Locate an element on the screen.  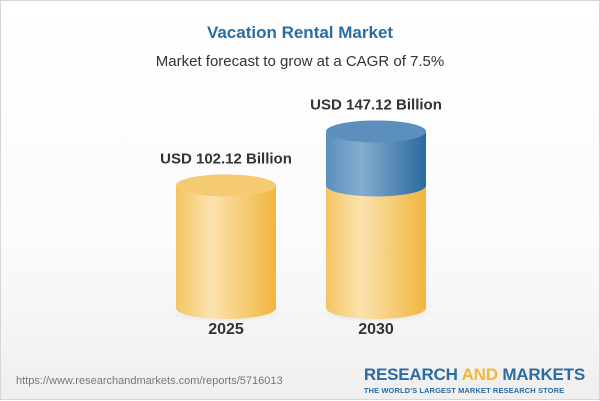
data-label: USD 102.12 Billion is located at coordinates (226, 158).